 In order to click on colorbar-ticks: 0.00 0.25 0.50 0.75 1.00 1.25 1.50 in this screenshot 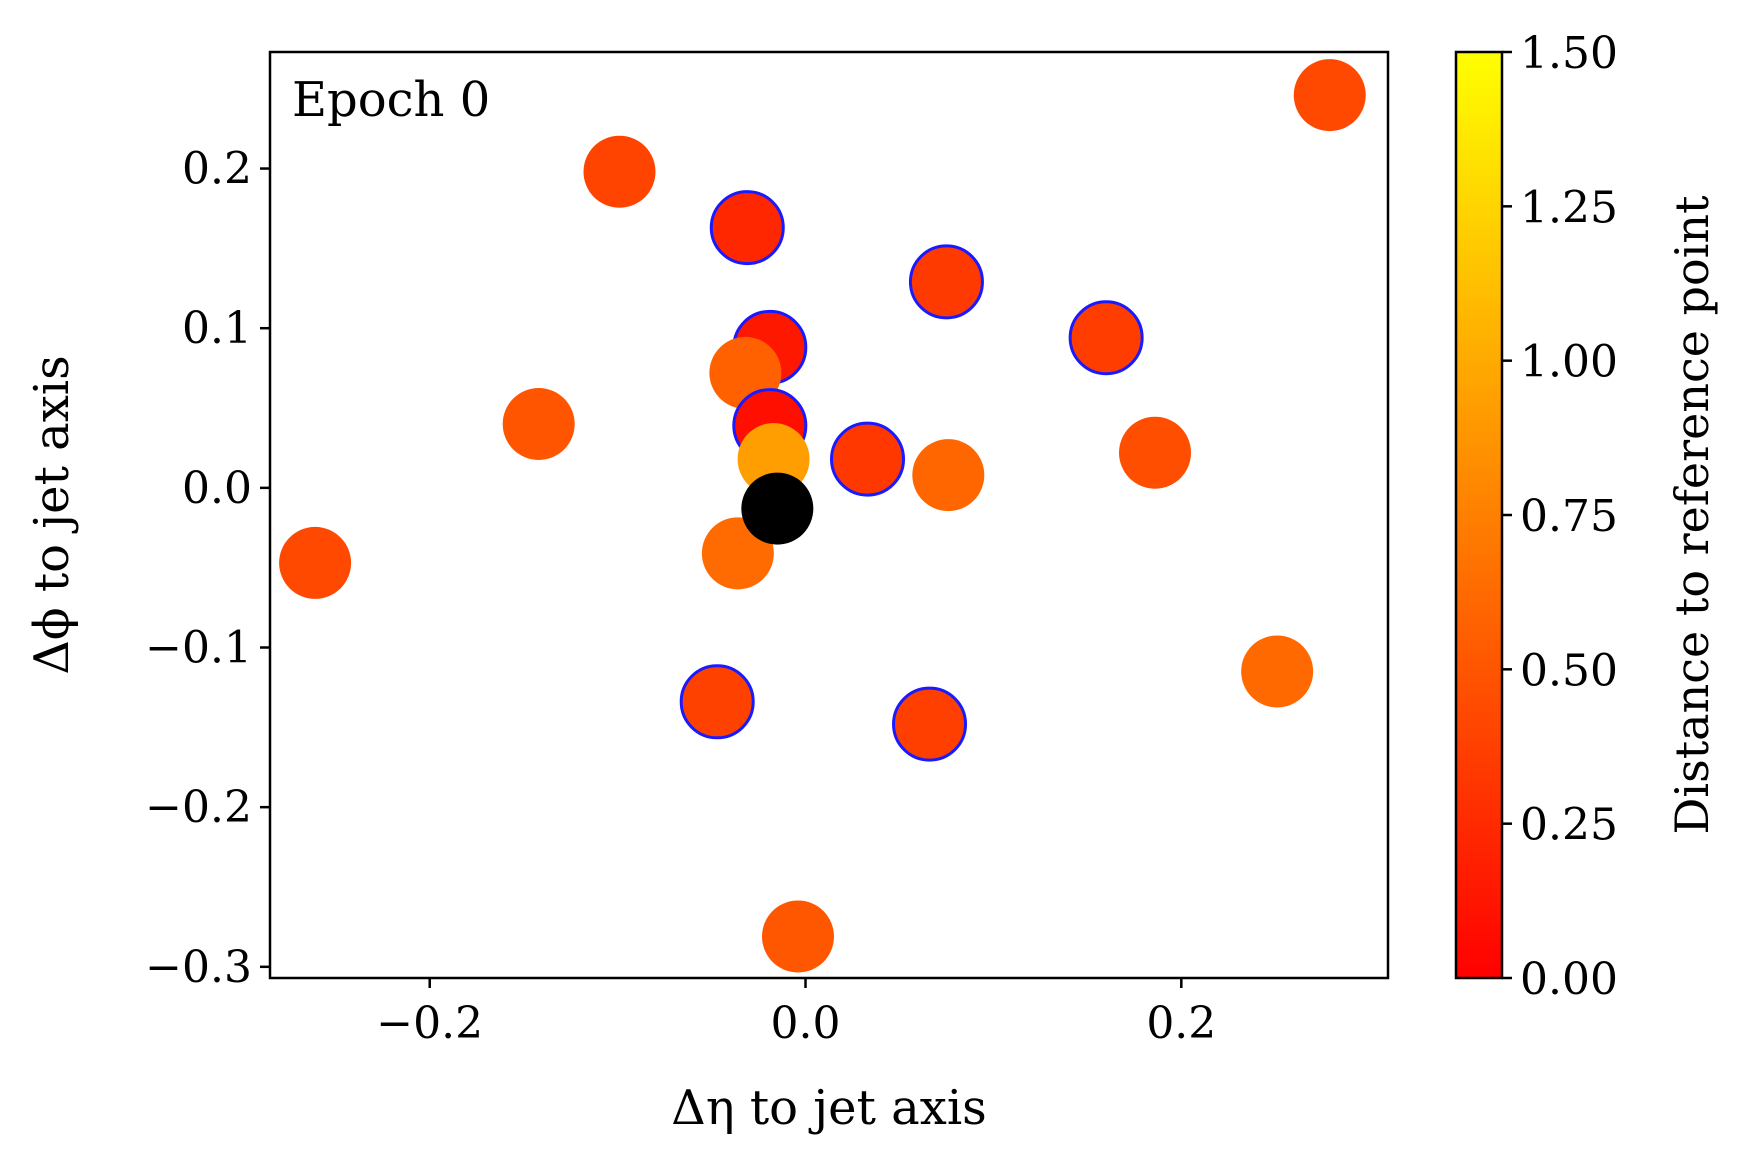, I will do `click(1560, 516)`.